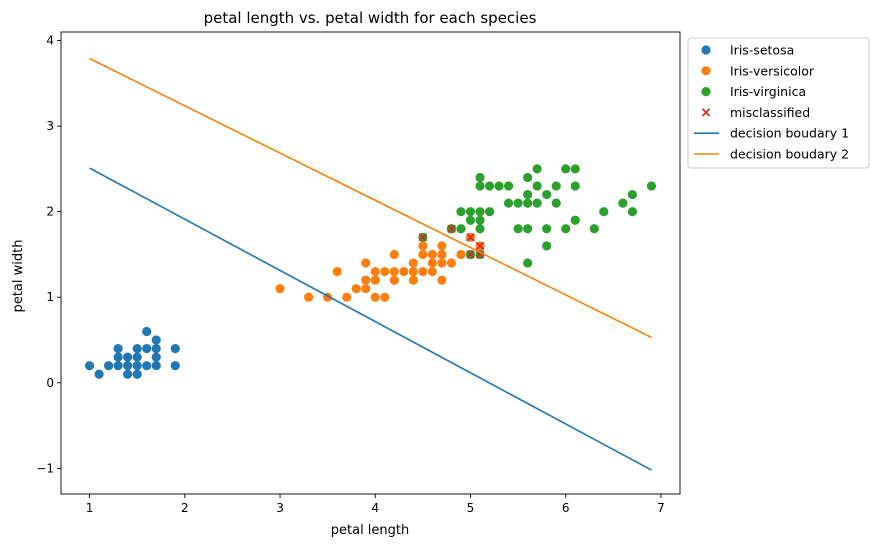 This screenshot has width=879, height=547. I want to click on y-tick-label: −1, so click(45, 468).